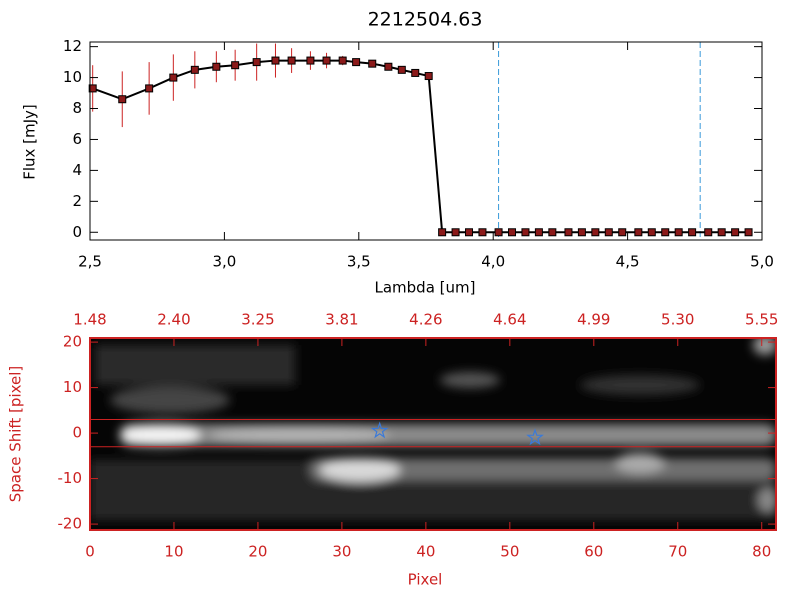  Describe the element at coordinates (677, 320) in the screenshot. I see `x2-tick-label: 5.30` at that location.